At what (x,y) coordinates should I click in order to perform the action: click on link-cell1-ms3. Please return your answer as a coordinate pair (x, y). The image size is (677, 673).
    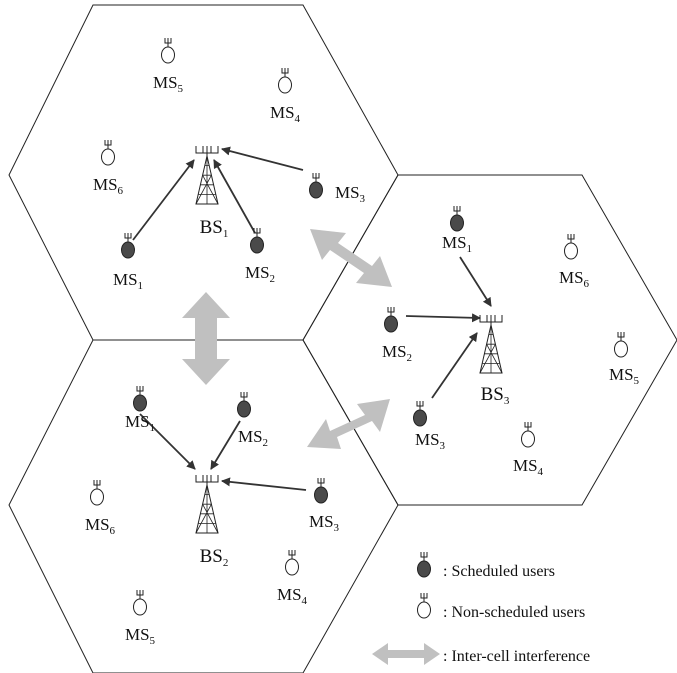
    Looking at the image, I should click on (262, 158).